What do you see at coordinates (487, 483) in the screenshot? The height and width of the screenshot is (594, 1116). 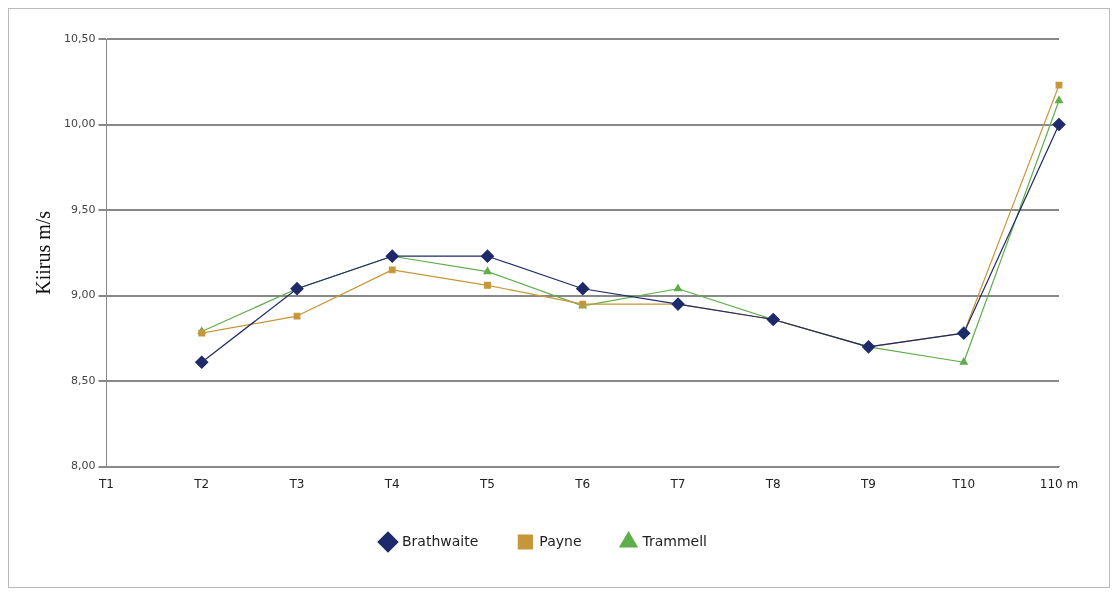 I see `x-tick-label: T5` at bounding box center [487, 483].